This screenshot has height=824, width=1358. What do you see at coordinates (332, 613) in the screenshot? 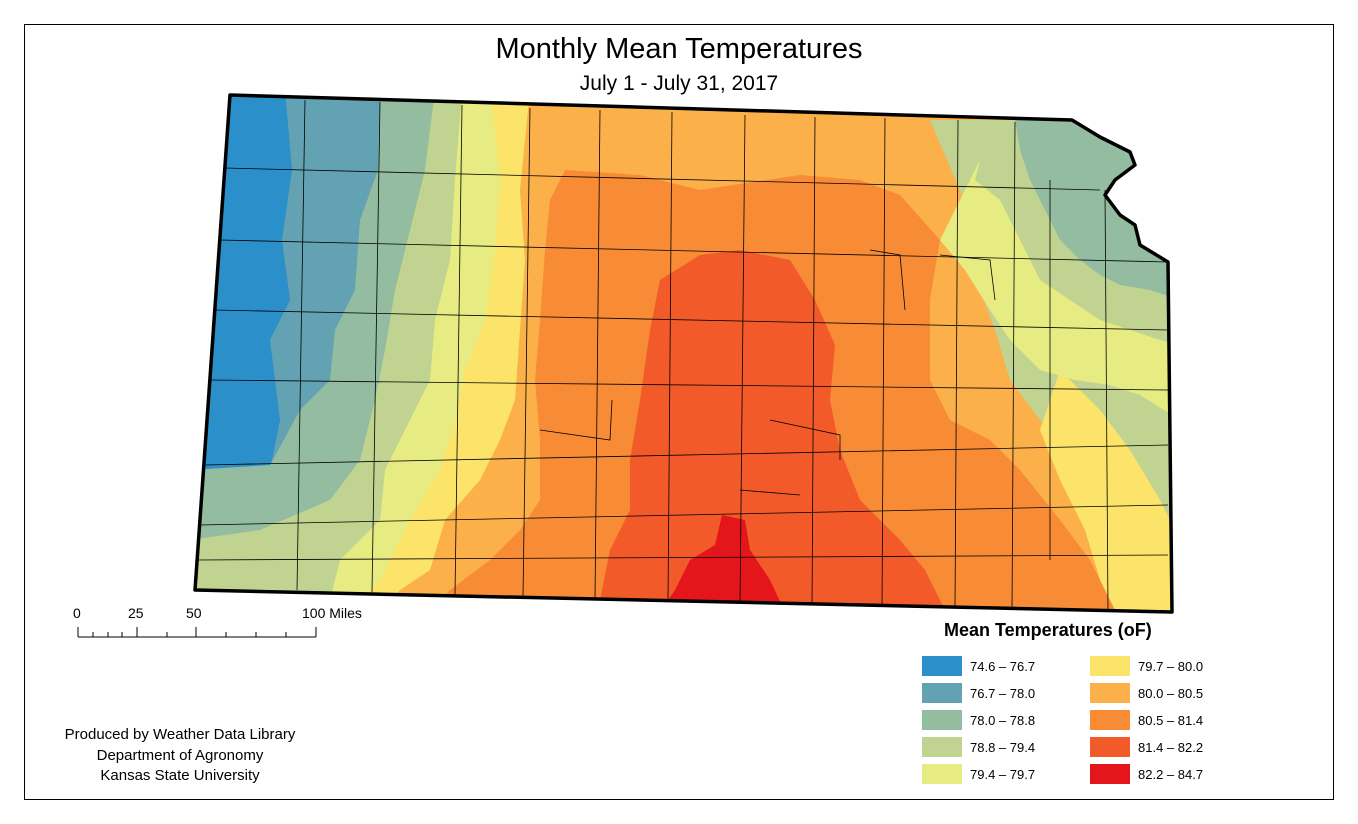
I see `scale-label-100: 100 Miles` at bounding box center [332, 613].